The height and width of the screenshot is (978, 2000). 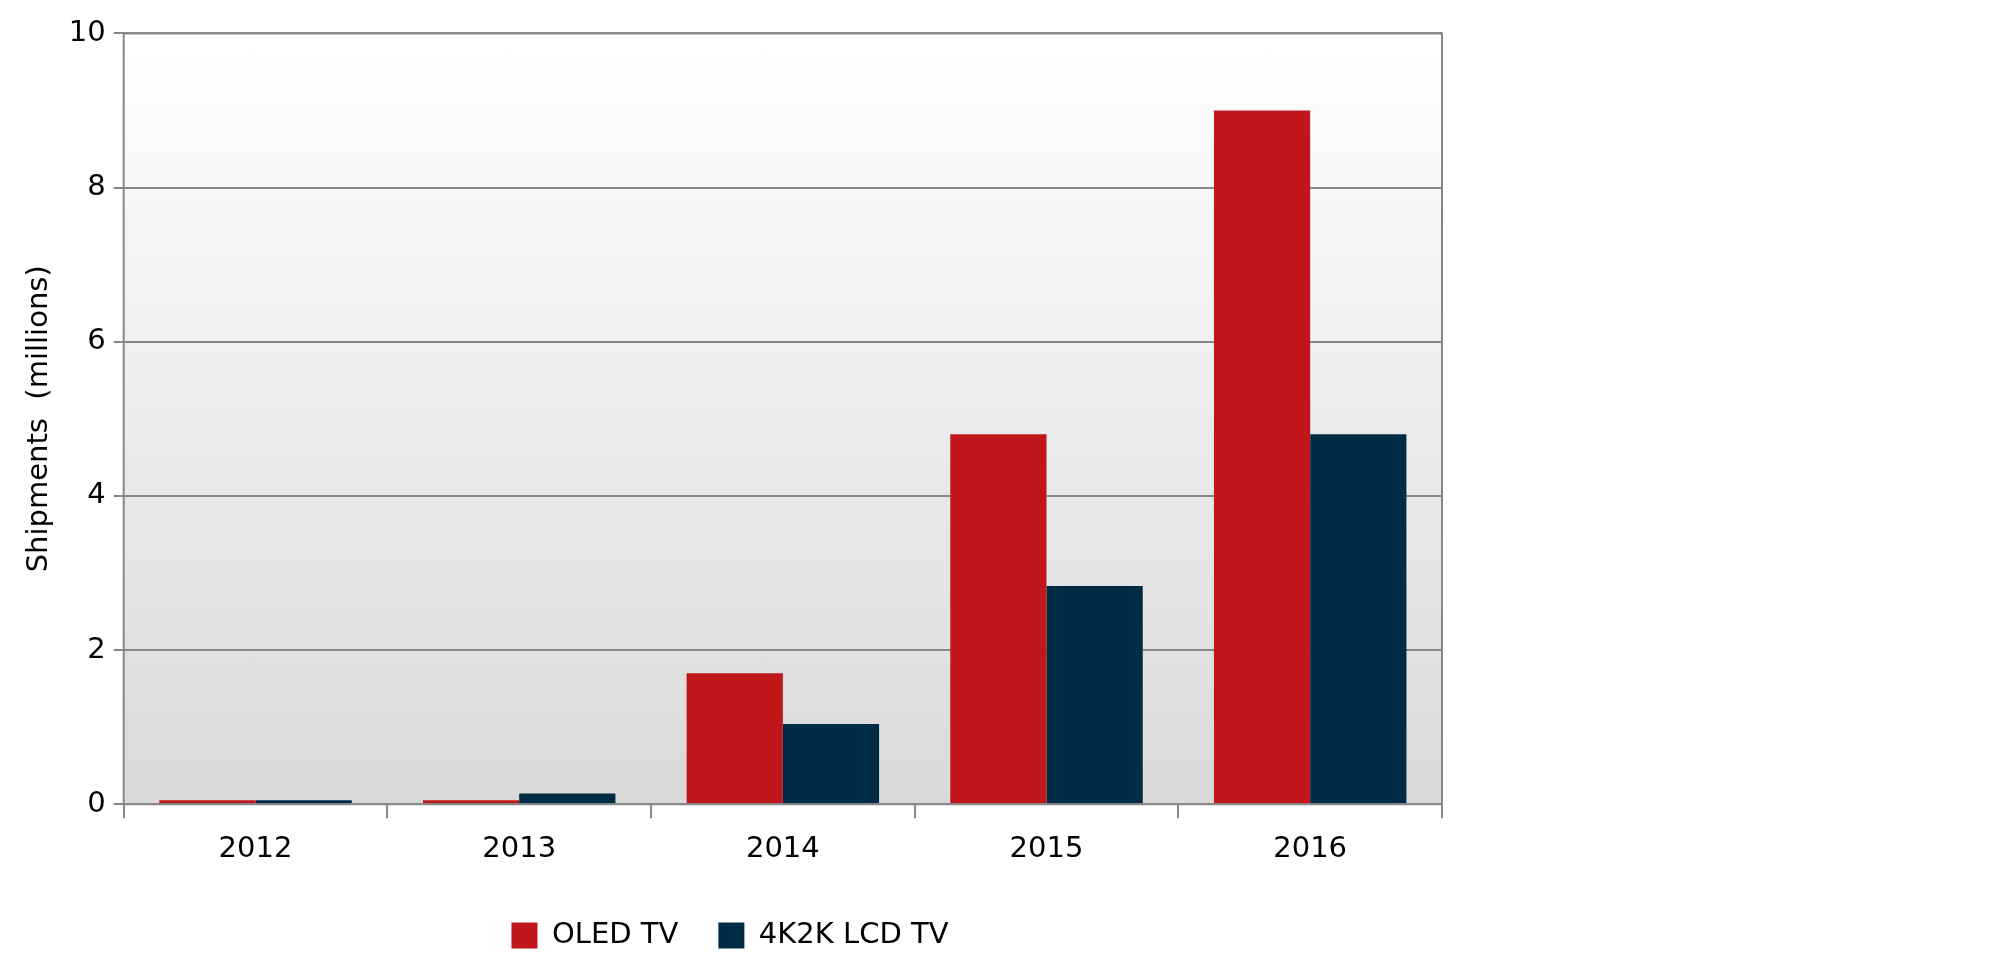 I want to click on x-tick-label: 2013, so click(x=519, y=847).